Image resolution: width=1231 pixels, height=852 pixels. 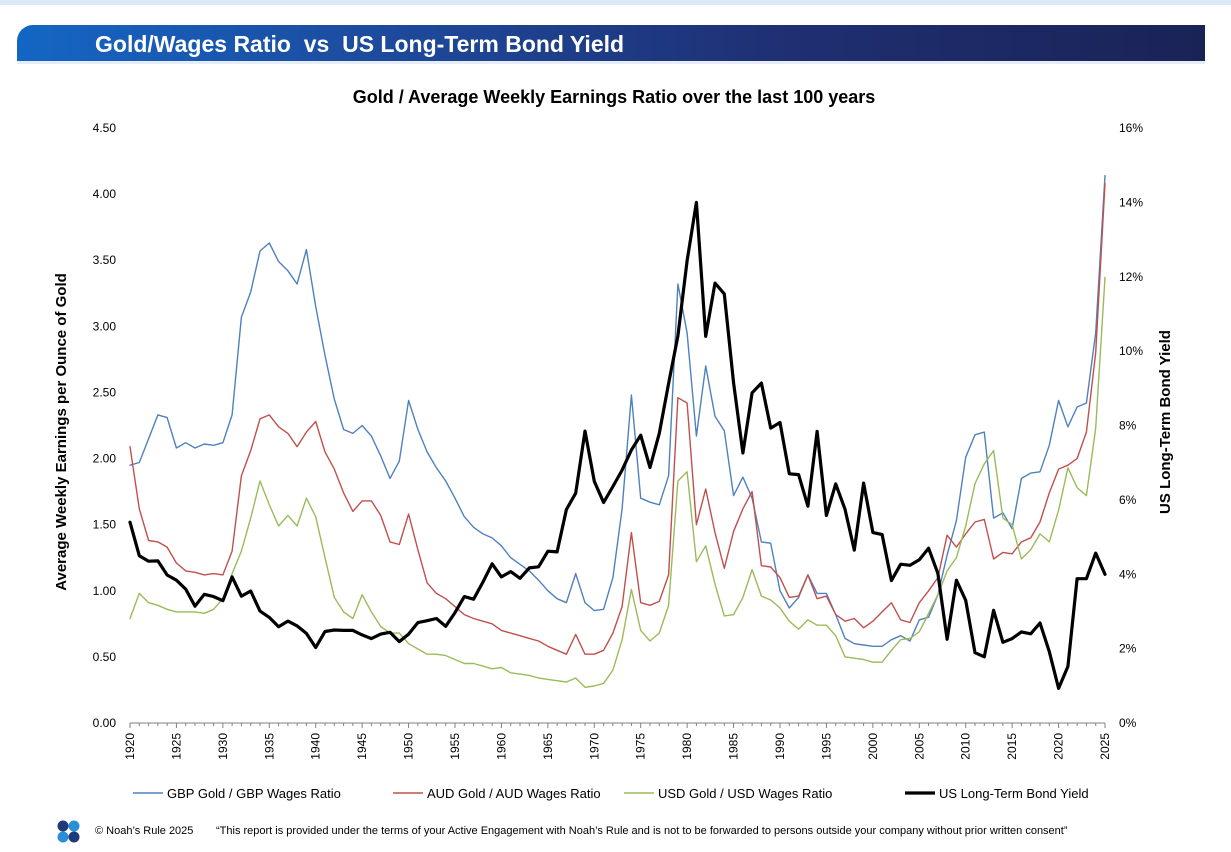 I want to click on x-tick-label: 1975, so click(x=641, y=746).